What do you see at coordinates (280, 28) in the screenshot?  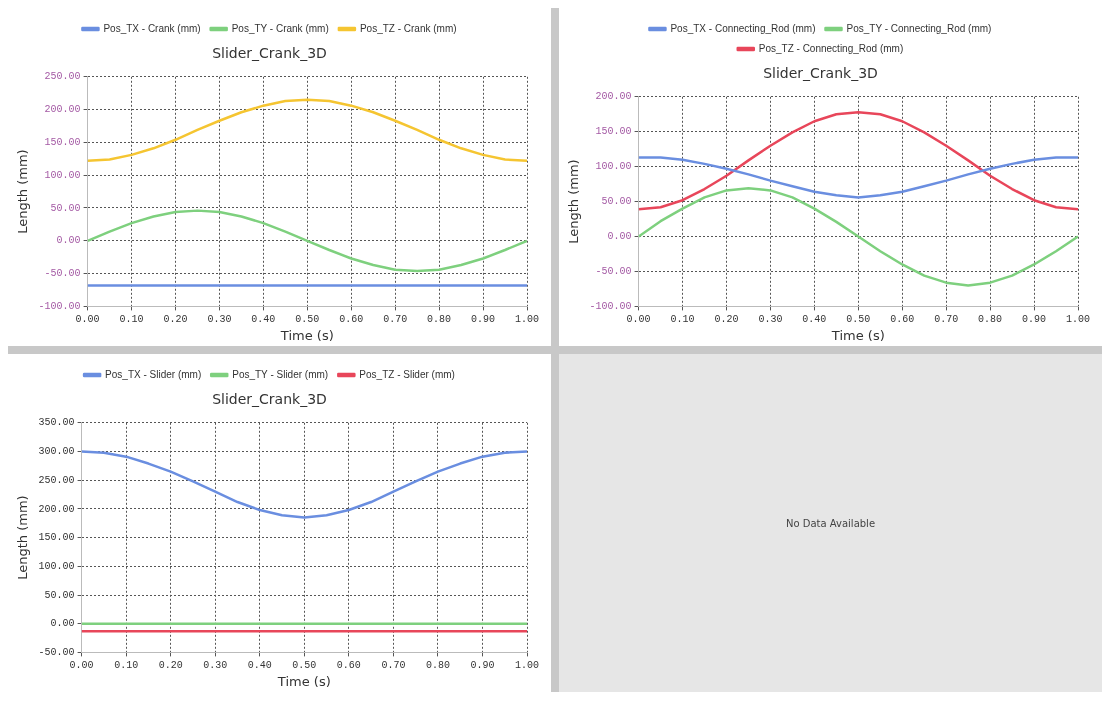 I see `legend-label: Pos_TY - Crank (mm)` at bounding box center [280, 28].